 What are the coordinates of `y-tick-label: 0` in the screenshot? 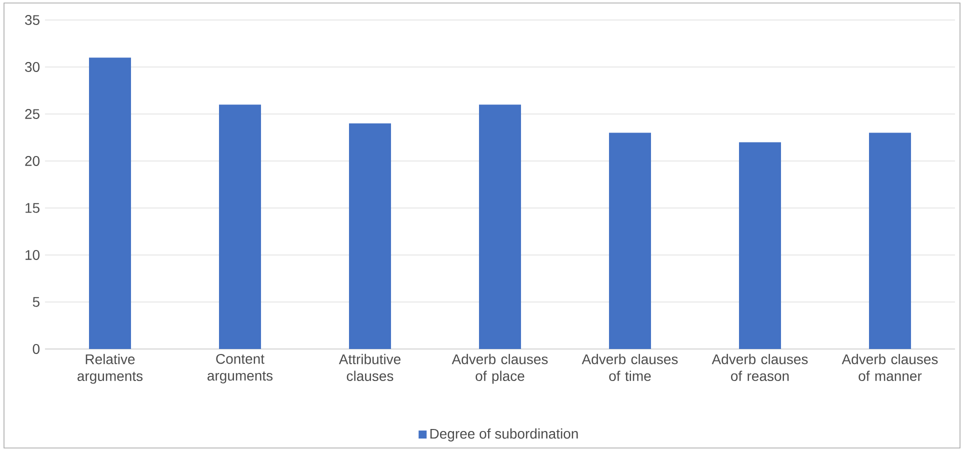 It's located at (36, 349).